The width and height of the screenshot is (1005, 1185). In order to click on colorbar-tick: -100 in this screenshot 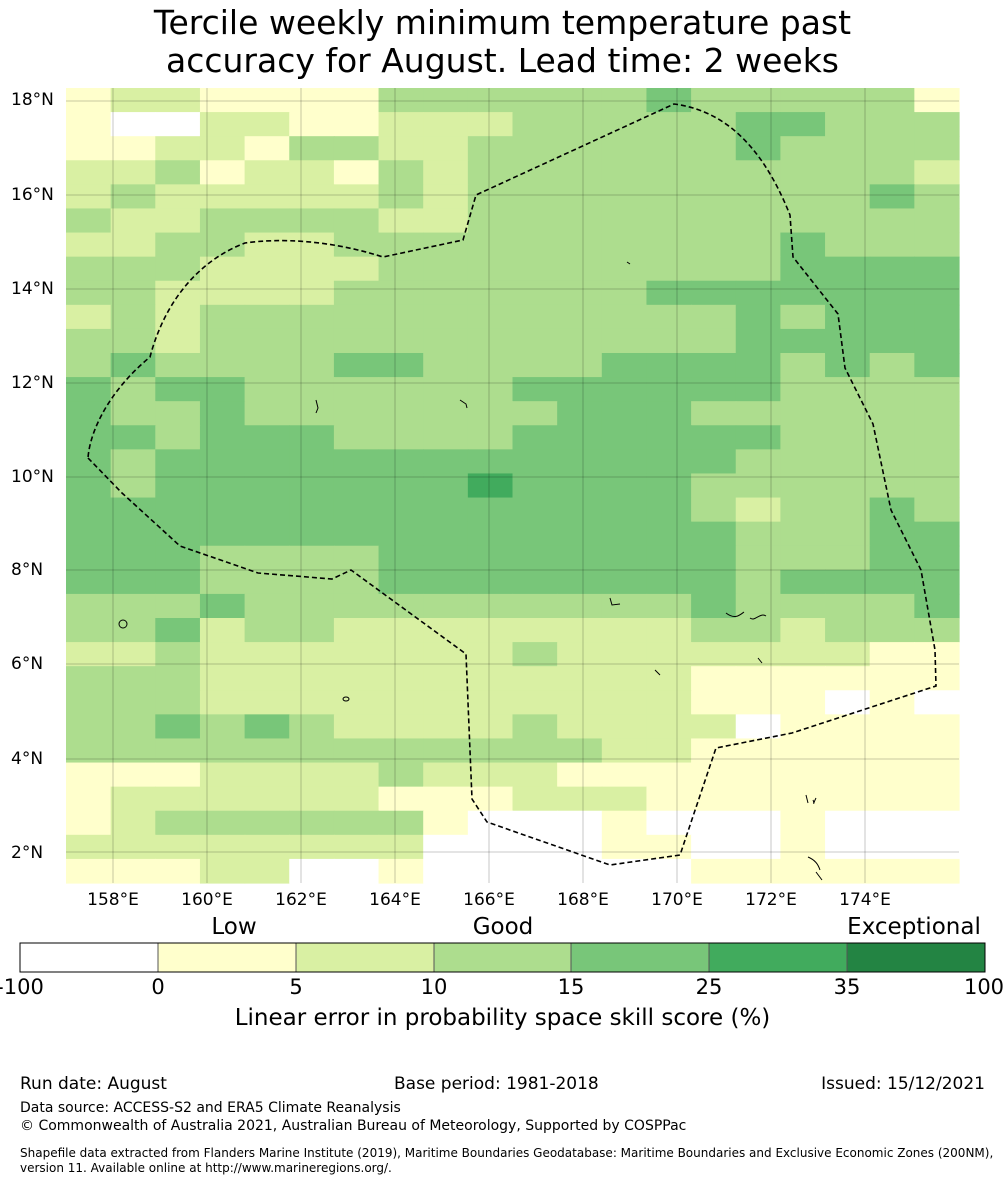, I will do `click(22, 987)`.